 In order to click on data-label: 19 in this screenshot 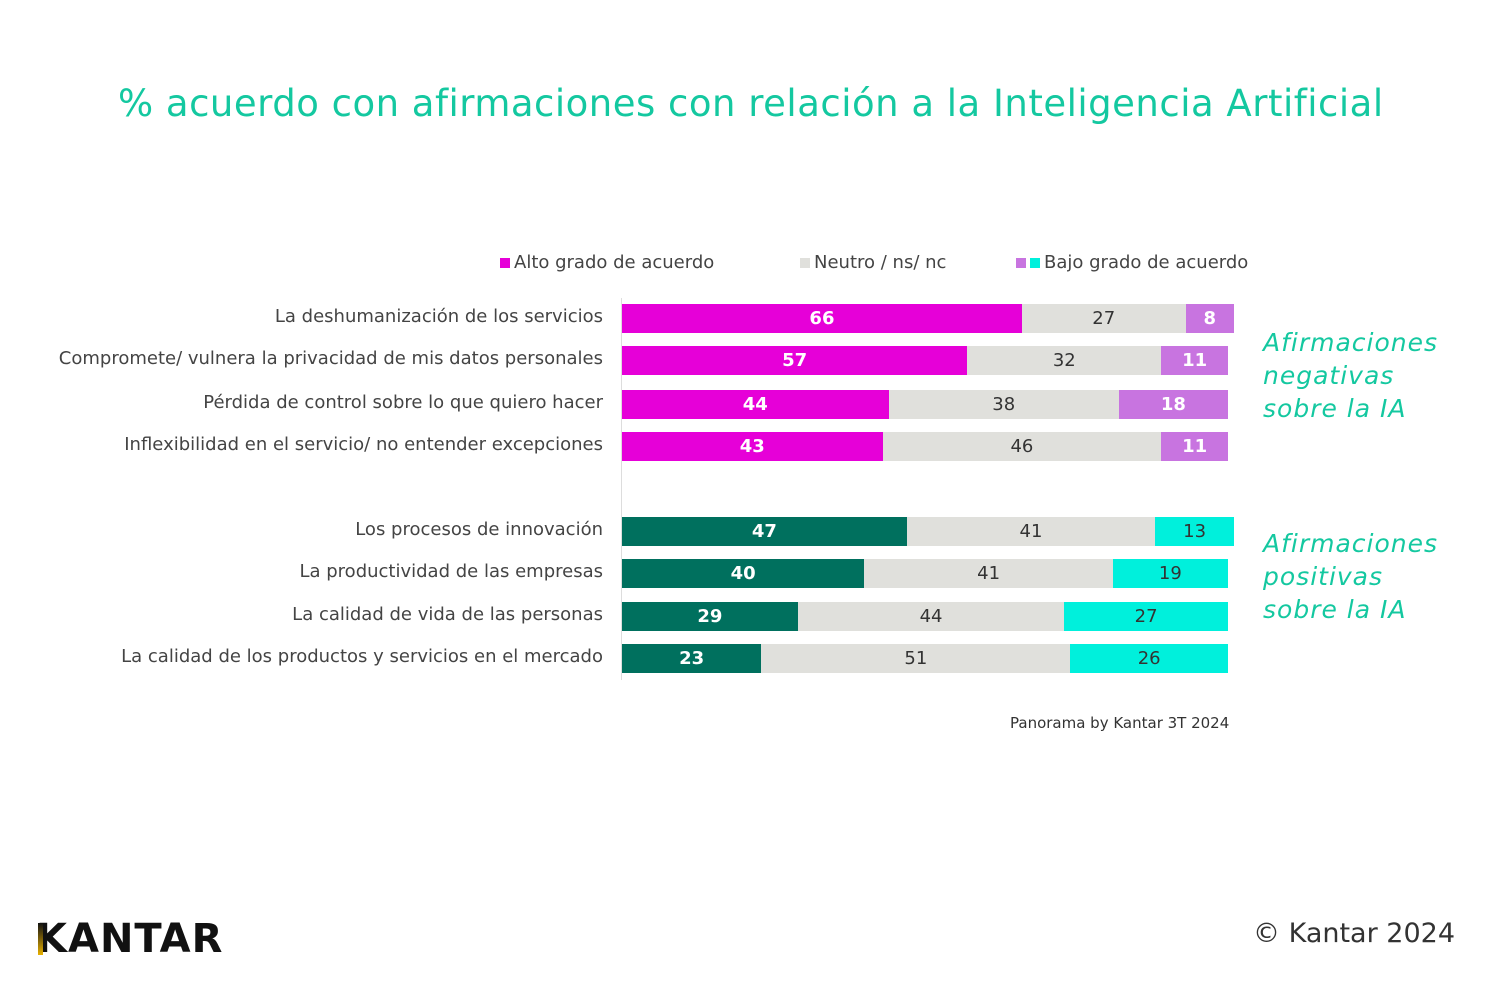, I will do `click(1170, 573)`.